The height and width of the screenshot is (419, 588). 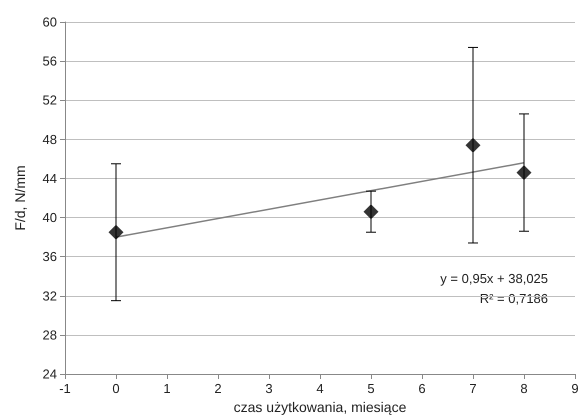 What do you see at coordinates (320, 407) in the screenshot?
I see `x-axis-title: czas użytkowania, miesiące` at bounding box center [320, 407].